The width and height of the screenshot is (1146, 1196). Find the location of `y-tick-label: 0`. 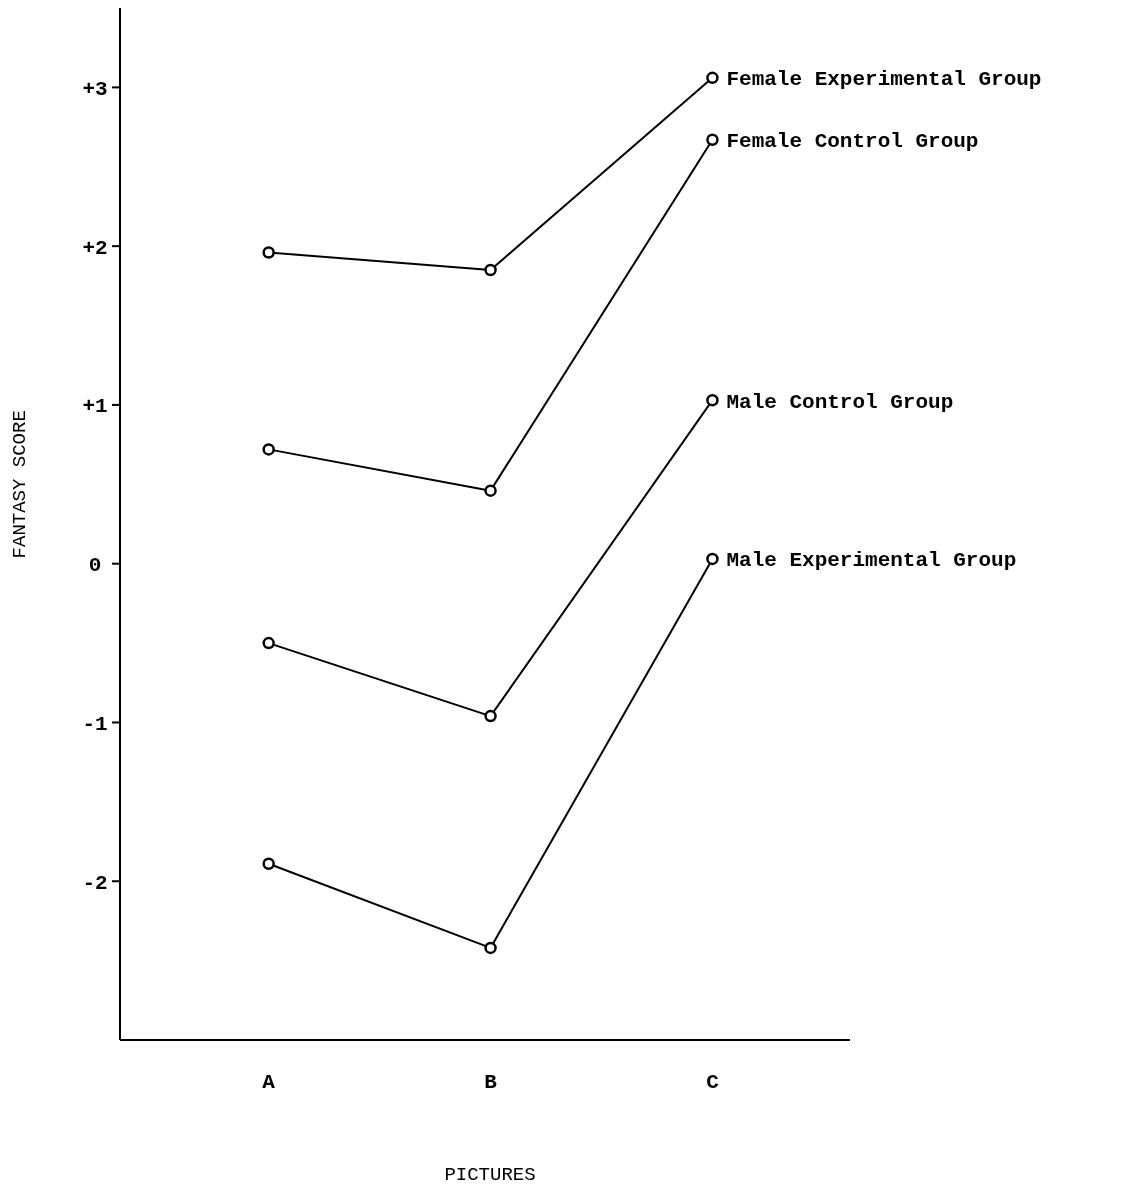

y-tick-label: 0 is located at coordinates (95, 566).